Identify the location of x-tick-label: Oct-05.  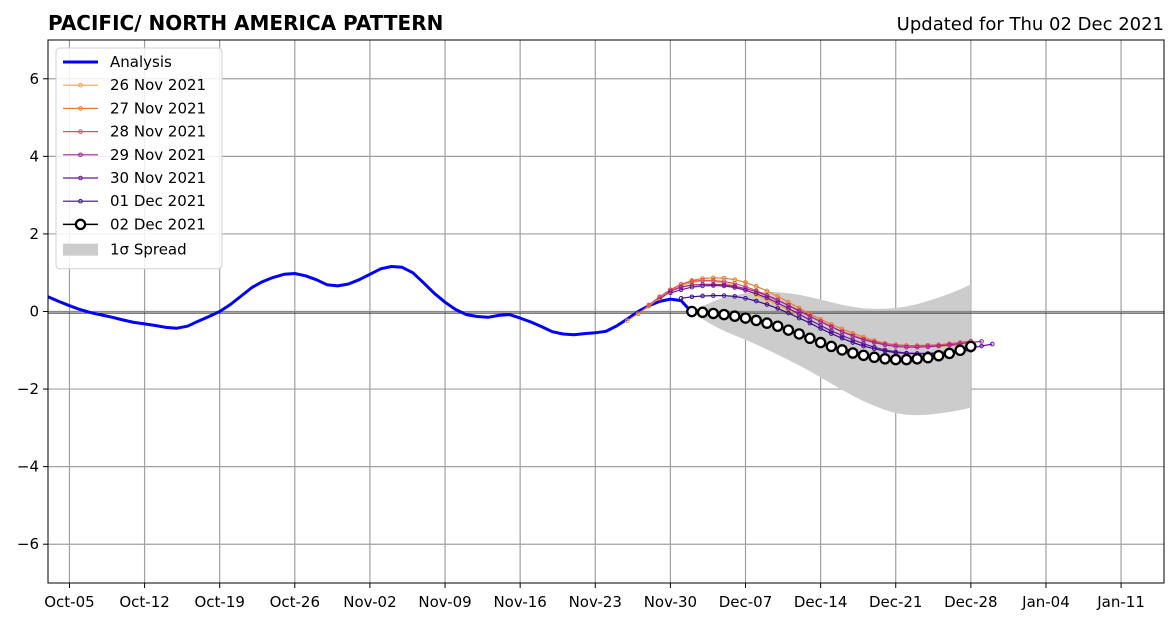
(69, 602).